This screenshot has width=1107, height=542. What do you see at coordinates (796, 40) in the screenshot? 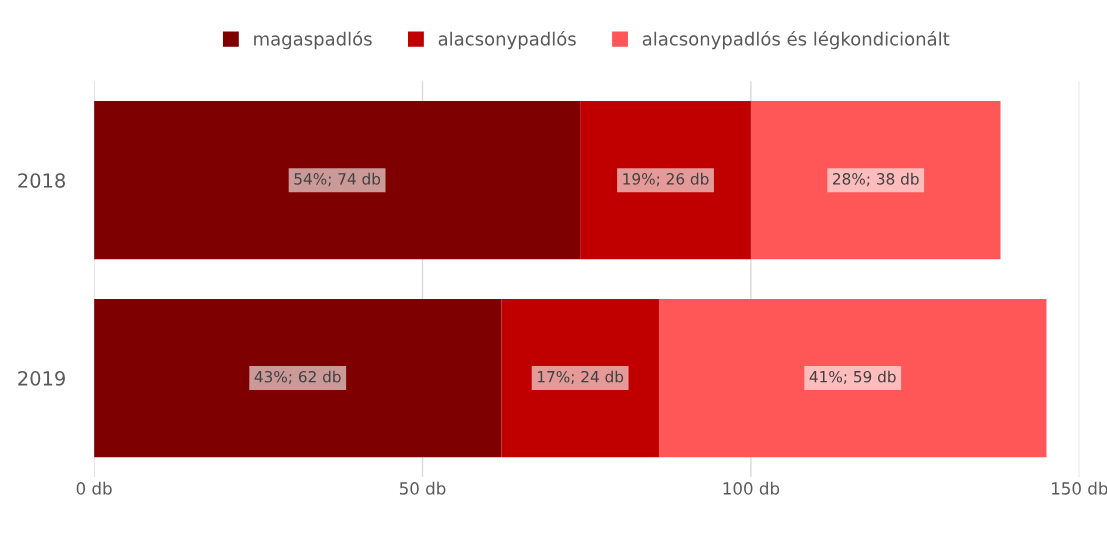
I see `legend-label: alacsonypadlós és légkondicionált` at bounding box center [796, 40].